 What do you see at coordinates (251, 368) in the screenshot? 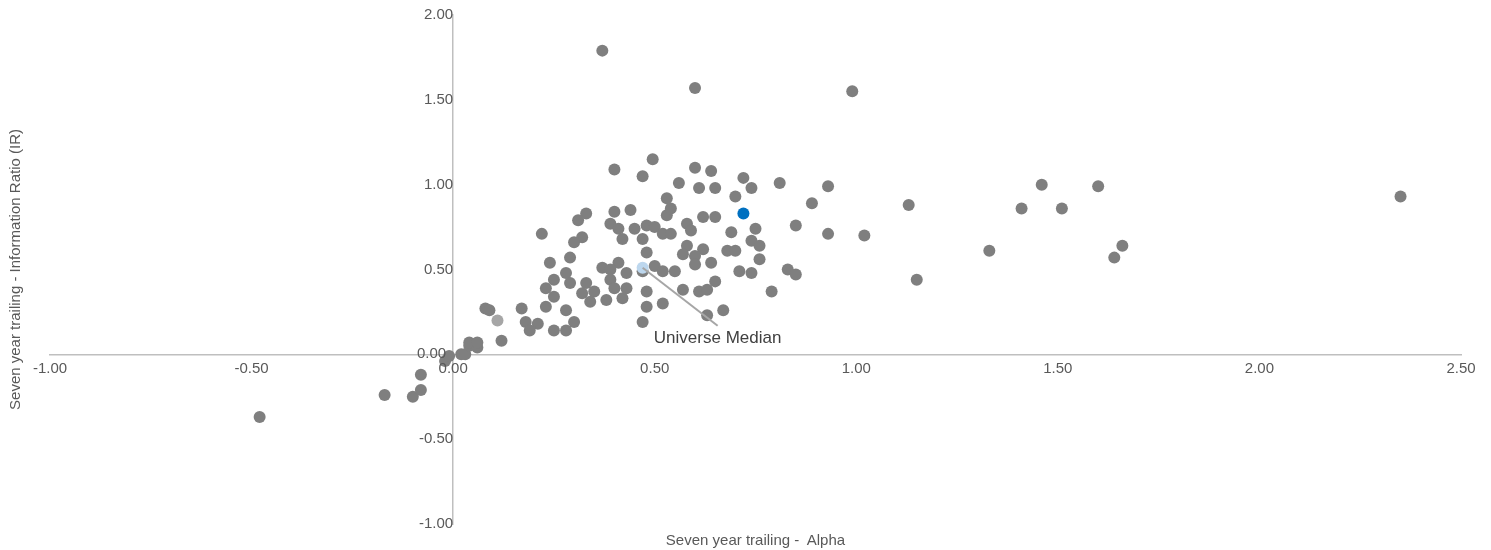
I see `x-tick-label: -0.50` at bounding box center [251, 368].